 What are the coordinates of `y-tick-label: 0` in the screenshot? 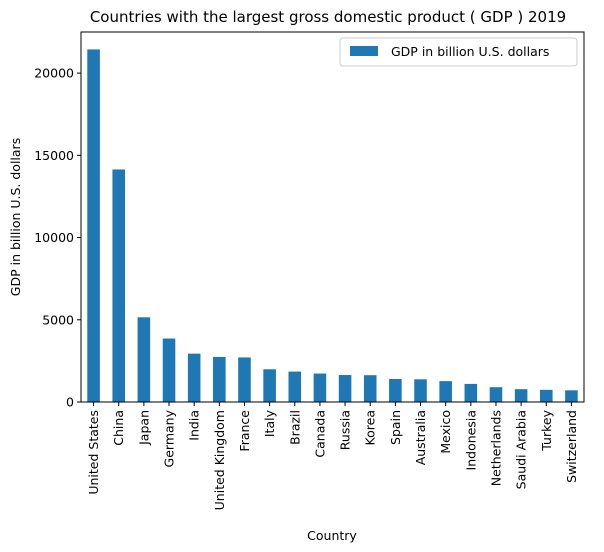 It's located at (70, 402).